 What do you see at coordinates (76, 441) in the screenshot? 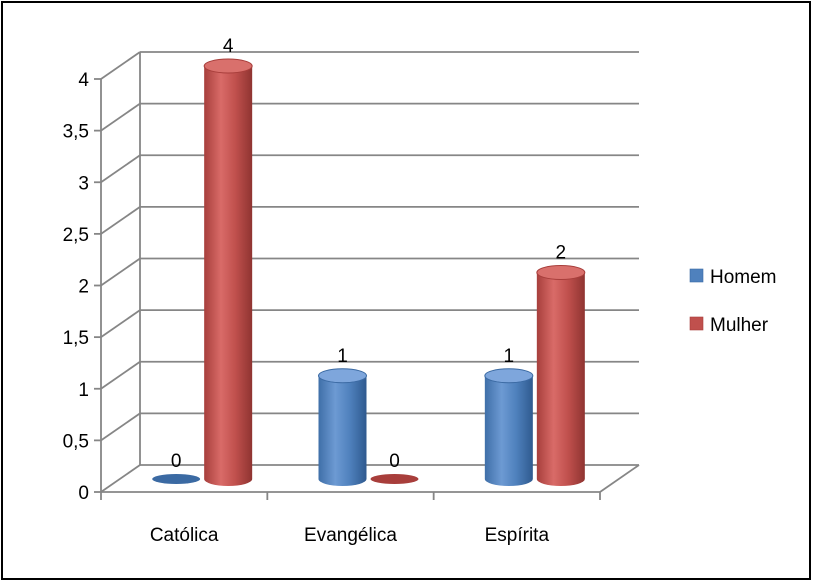
I see `y-tick-label: 0,5` at bounding box center [76, 441].